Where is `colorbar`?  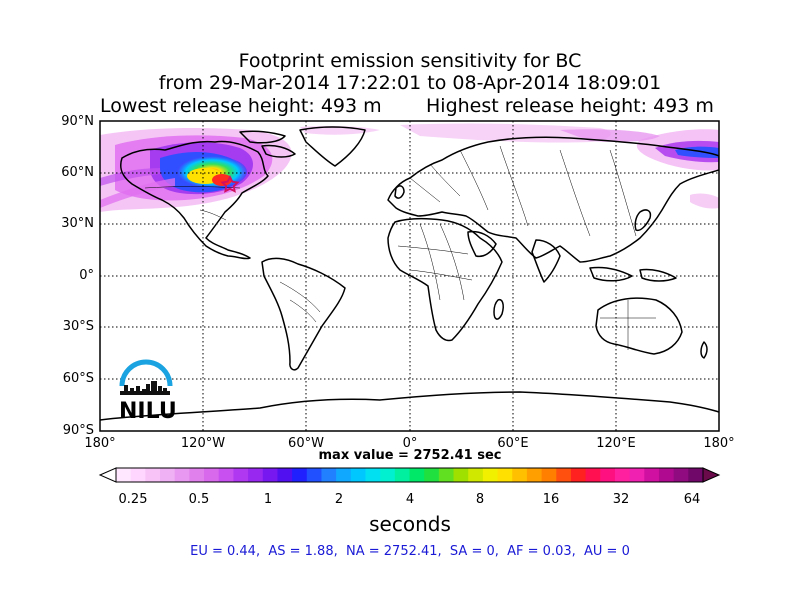 colorbar is located at coordinates (409, 475).